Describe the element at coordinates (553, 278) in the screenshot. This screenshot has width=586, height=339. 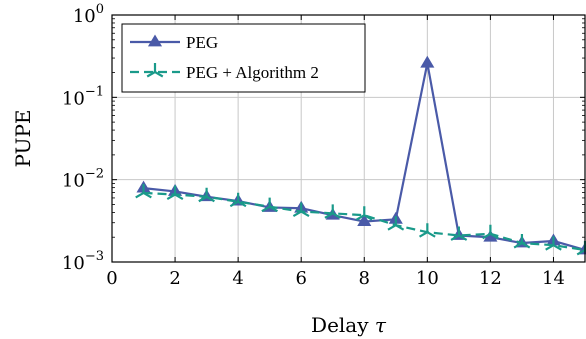
I see `x-tick-label: 14` at that location.